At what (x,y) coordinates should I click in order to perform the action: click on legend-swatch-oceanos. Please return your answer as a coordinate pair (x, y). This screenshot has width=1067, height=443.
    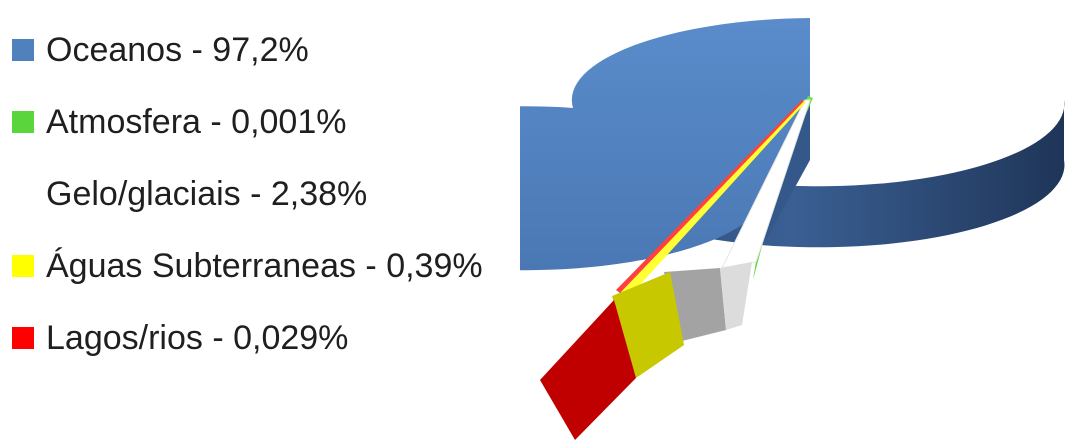
    Looking at the image, I should click on (23, 50).